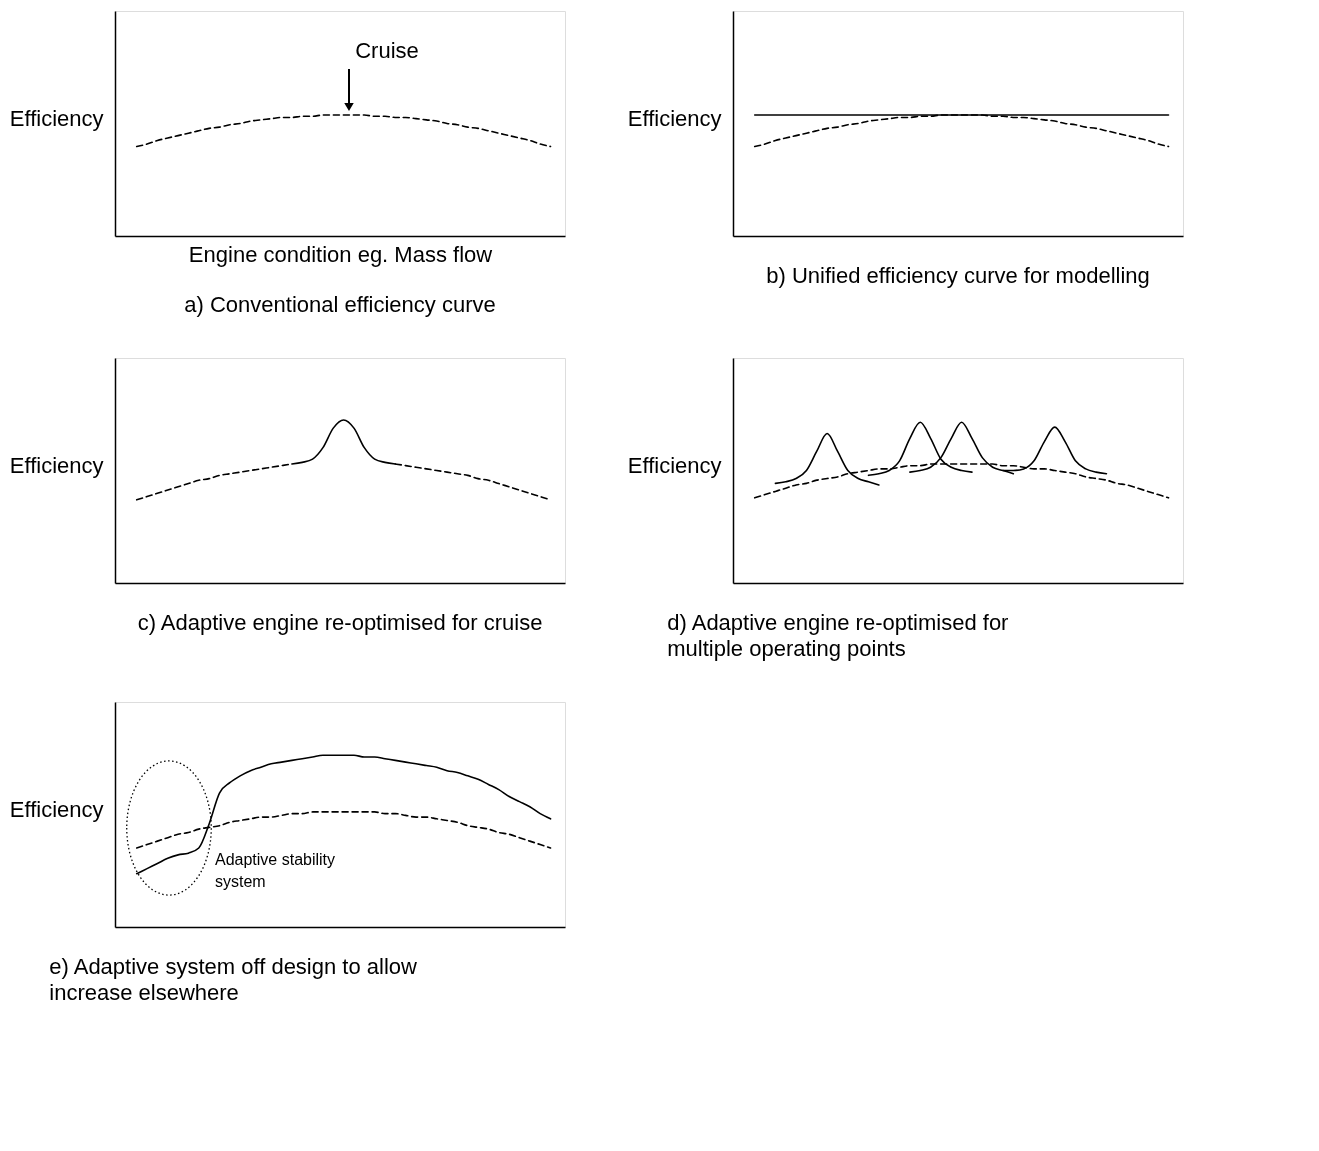 The image size is (1319, 1151). I want to click on annotation: Adaptive stability system, so click(275, 870).